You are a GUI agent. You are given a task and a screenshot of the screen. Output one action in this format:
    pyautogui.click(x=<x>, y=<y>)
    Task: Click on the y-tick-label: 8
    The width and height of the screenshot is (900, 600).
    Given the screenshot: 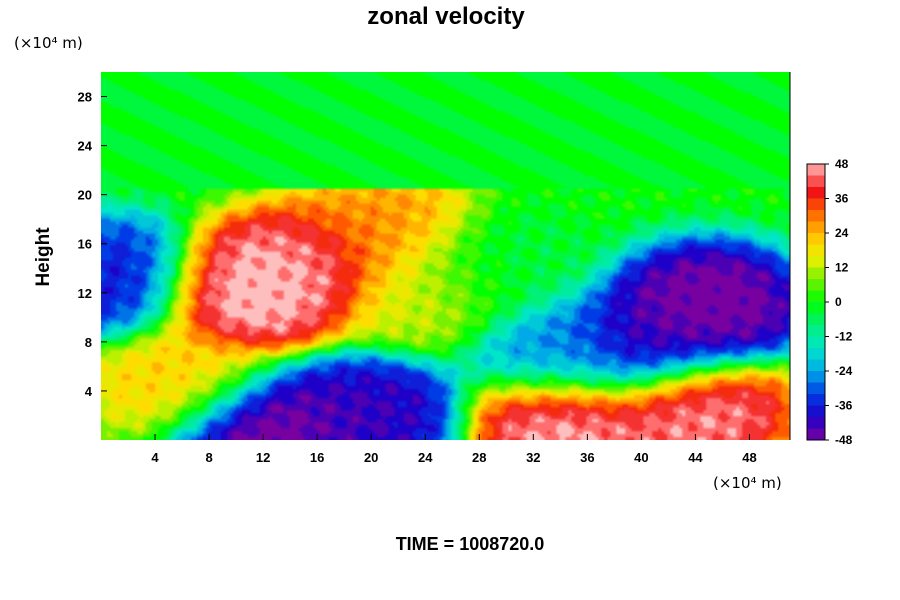 What is the action you would take?
    pyautogui.click(x=88, y=342)
    